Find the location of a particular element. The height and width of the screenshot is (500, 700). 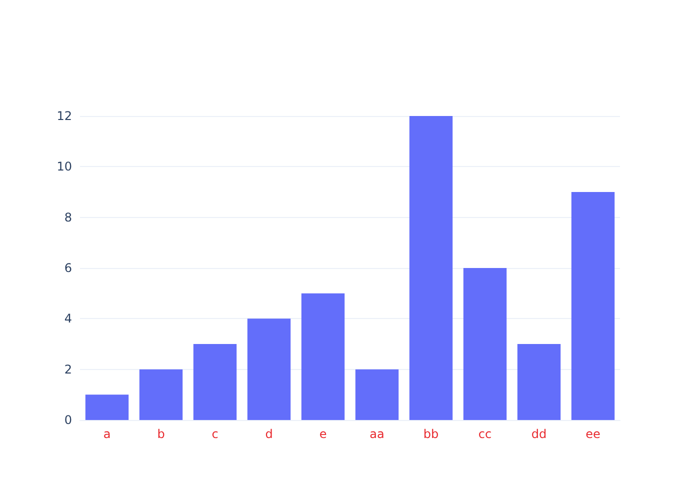

x-tick-label: c is located at coordinates (215, 434).